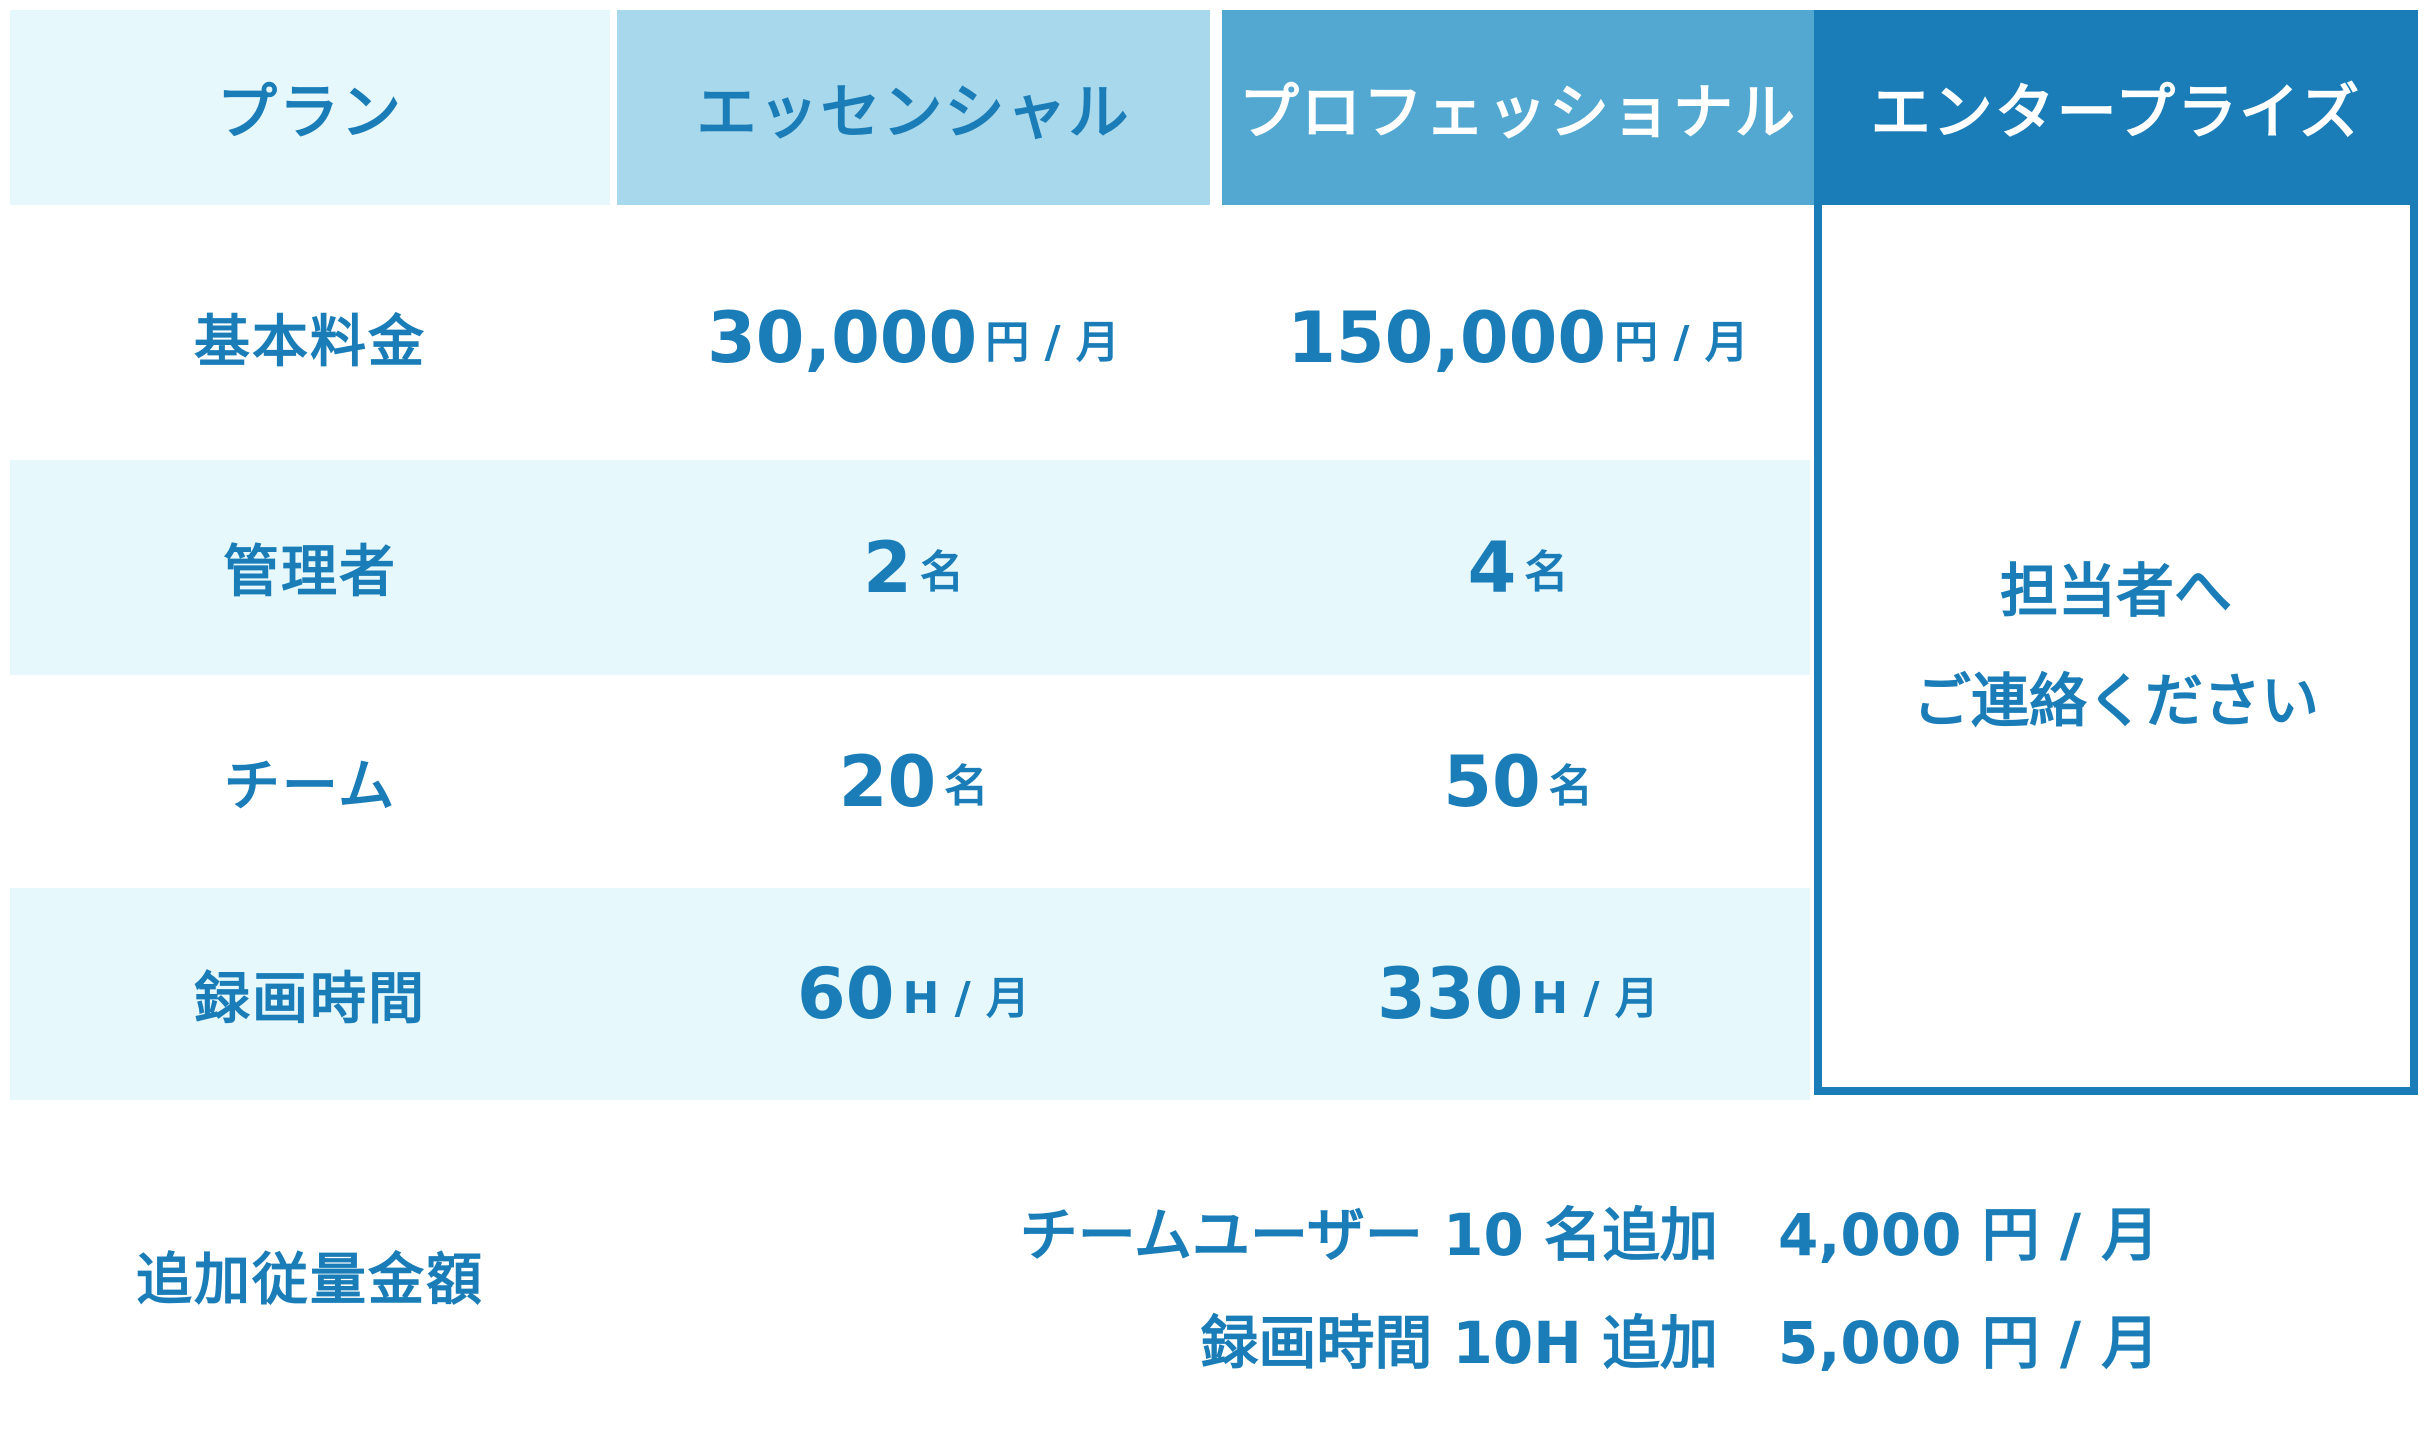 The width and height of the screenshot is (2428, 1441). Describe the element at coordinates (1518, 567) in the screenshot. I see `professional-admins: 4 名` at that location.